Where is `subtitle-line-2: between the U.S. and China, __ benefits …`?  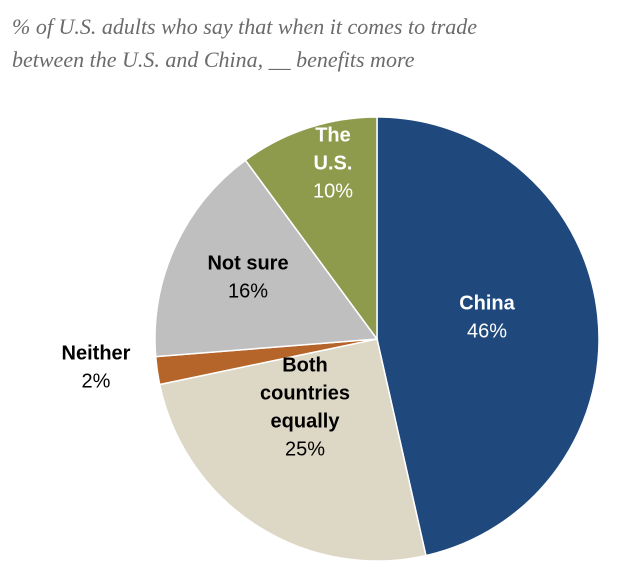 subtitle-line-2: between the U.S. and China, __ benefits … is located at coordinates (213, 59).